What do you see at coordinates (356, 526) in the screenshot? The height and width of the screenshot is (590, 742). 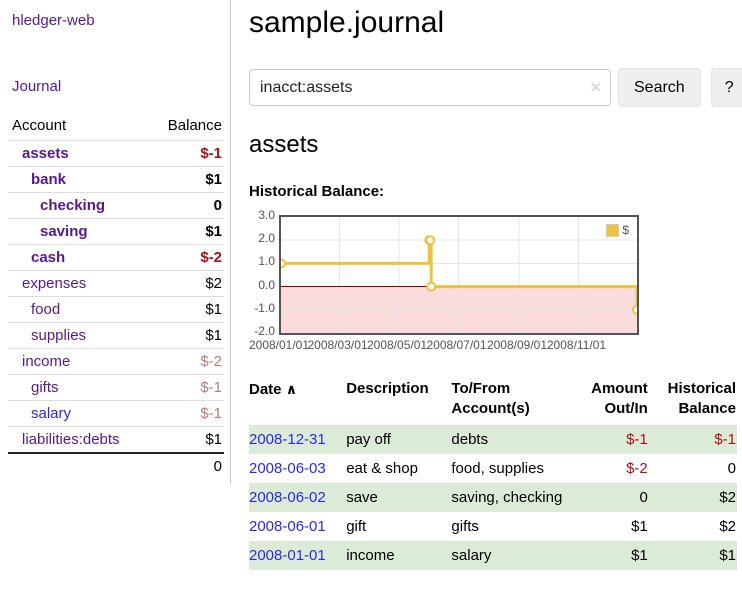 I see `transaction-description: gift` at bounding box center [356, 526].